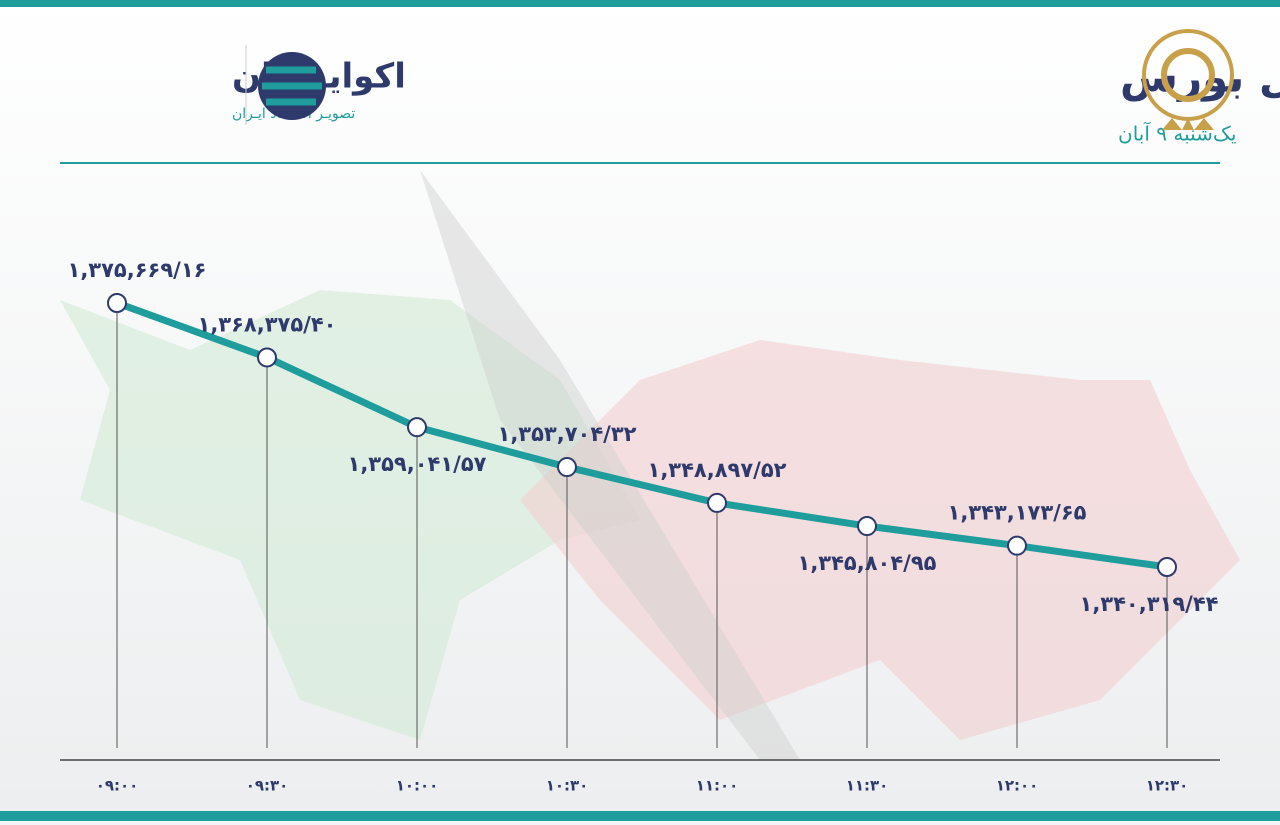  What do you see at coordinates (867, 563) in the screenshot?
I see `value-label: ۱,۳۴۵,۸۰۴/۹۵` at bounding box center [867, 563].